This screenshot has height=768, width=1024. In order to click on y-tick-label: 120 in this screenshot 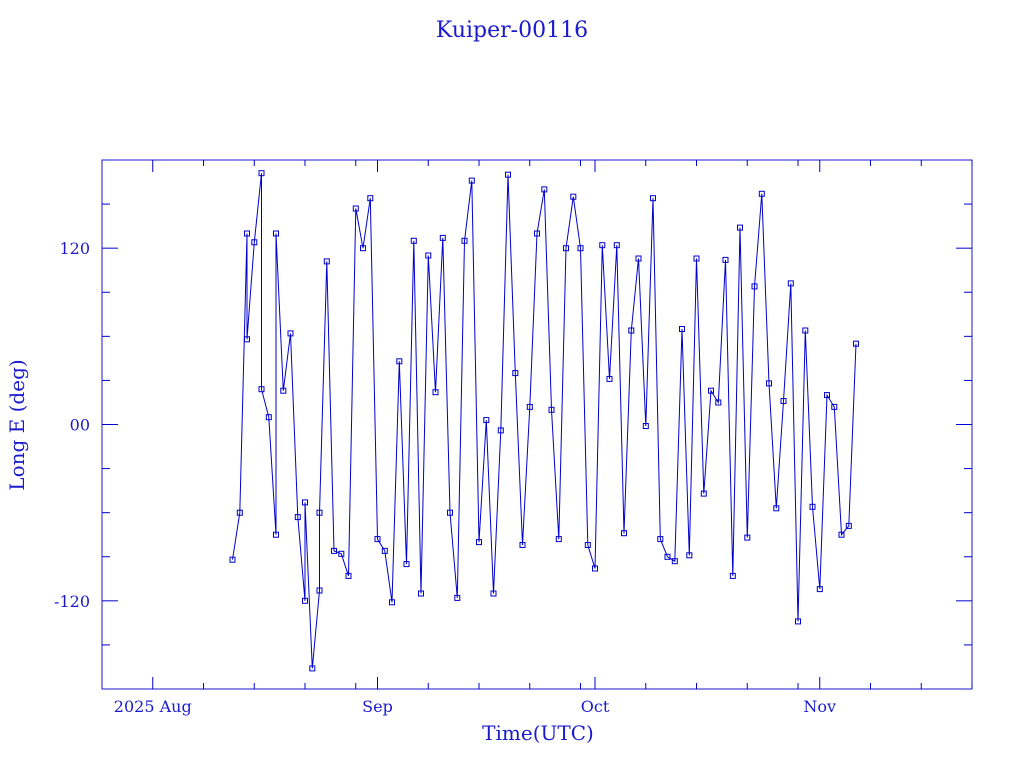, I will do `click(74, 248)`.